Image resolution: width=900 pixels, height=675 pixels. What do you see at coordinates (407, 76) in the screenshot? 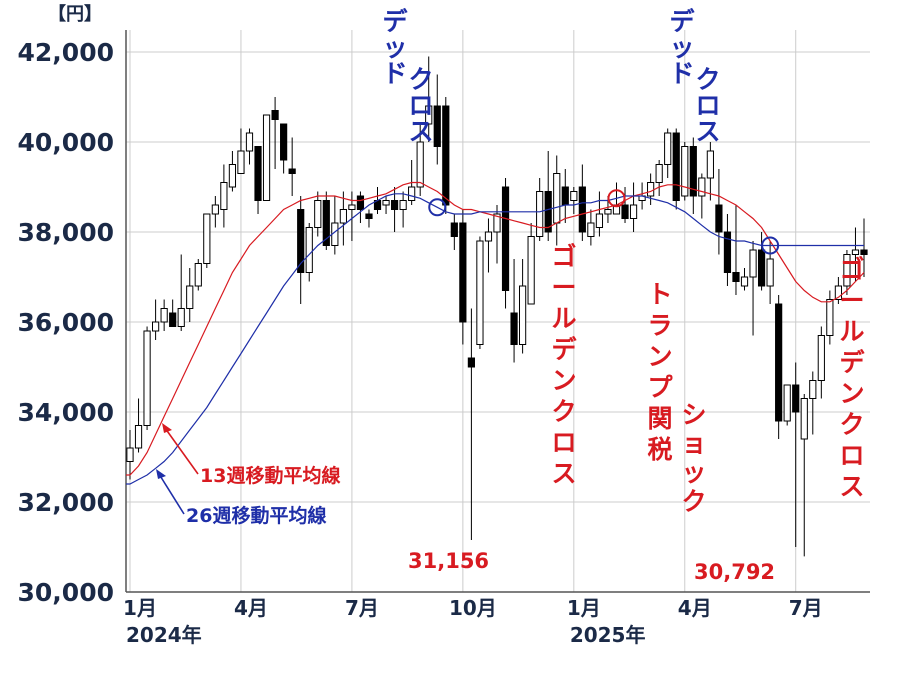
I see `dead-cross-label-1: デッドクロス` at bounding box center [407, 76].